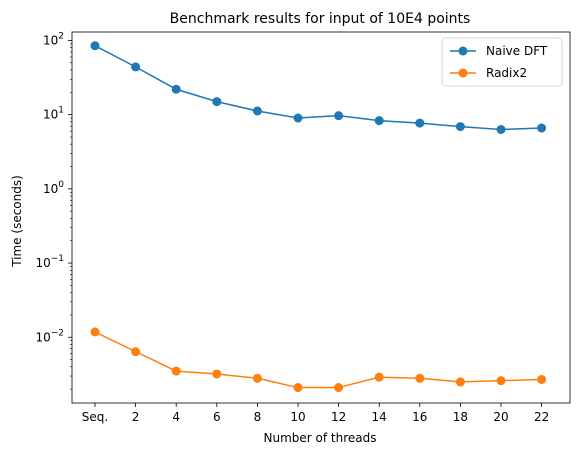  I want to click on x-tick-label: 12, so click(338, 417).